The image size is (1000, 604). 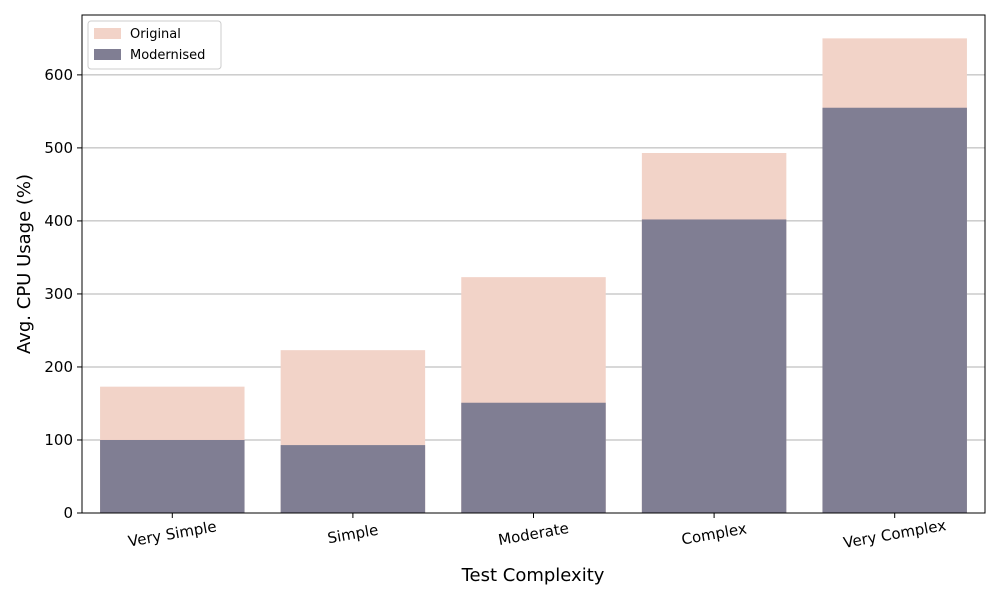 What do you see at coordinates (58, 148) in the screenshot?
I see `y-tick-label: 500` at bounding box center [58, 148].